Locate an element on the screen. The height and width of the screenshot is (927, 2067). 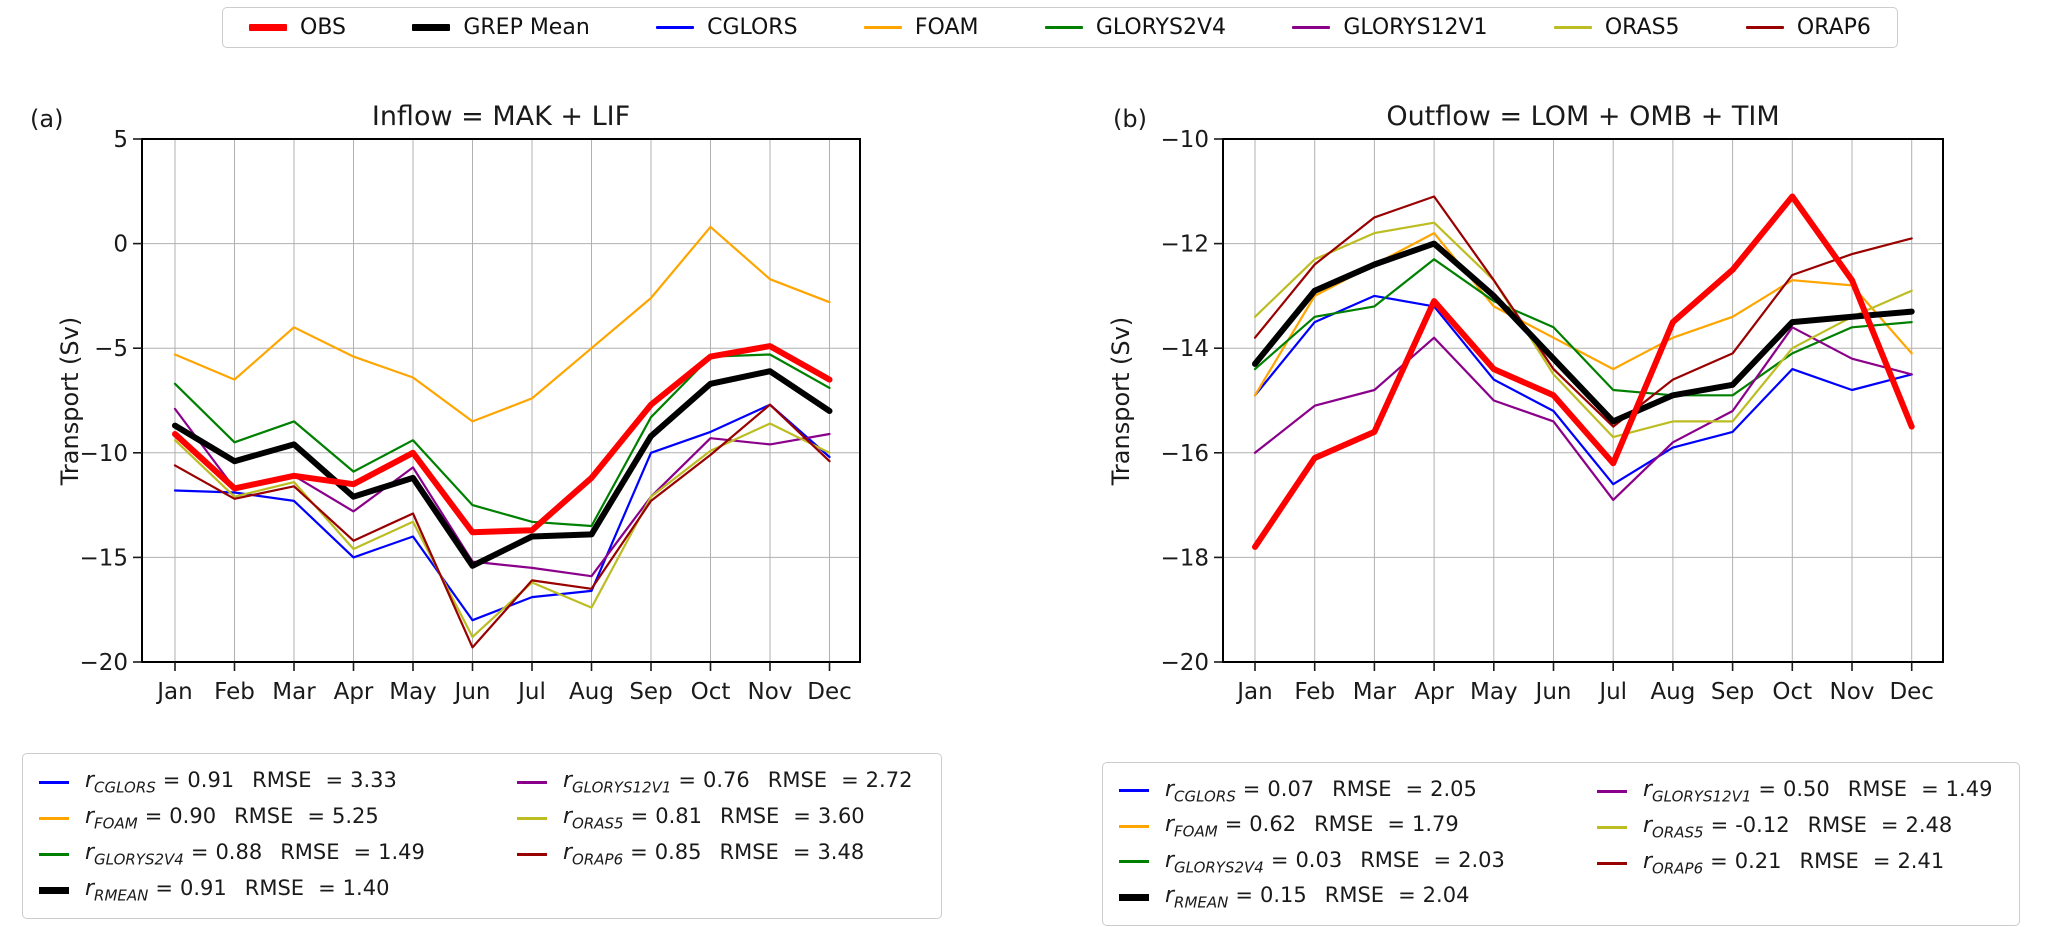
legend-swatch-foam is located at coordinates (882, 27).